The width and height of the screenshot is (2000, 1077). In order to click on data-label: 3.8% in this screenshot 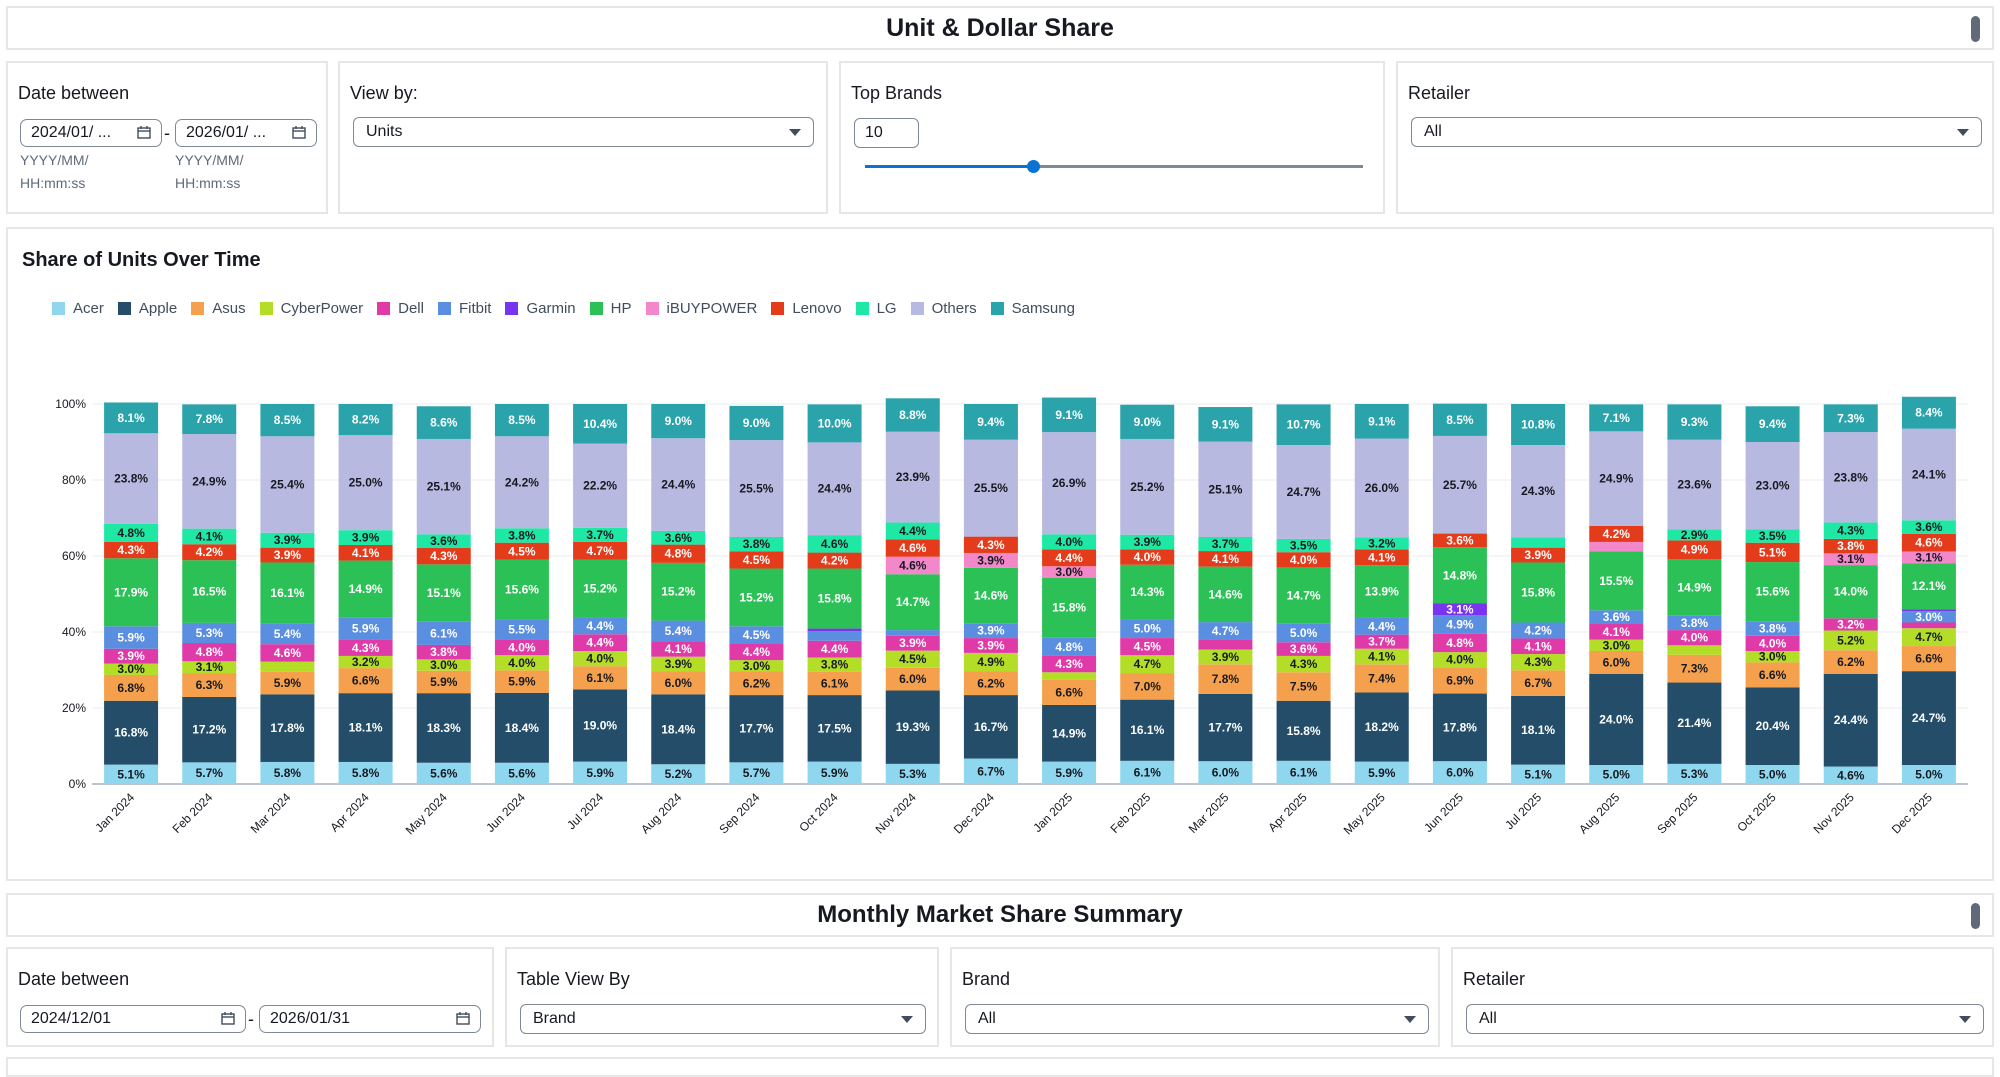, I will do `click(1773, 629)`.